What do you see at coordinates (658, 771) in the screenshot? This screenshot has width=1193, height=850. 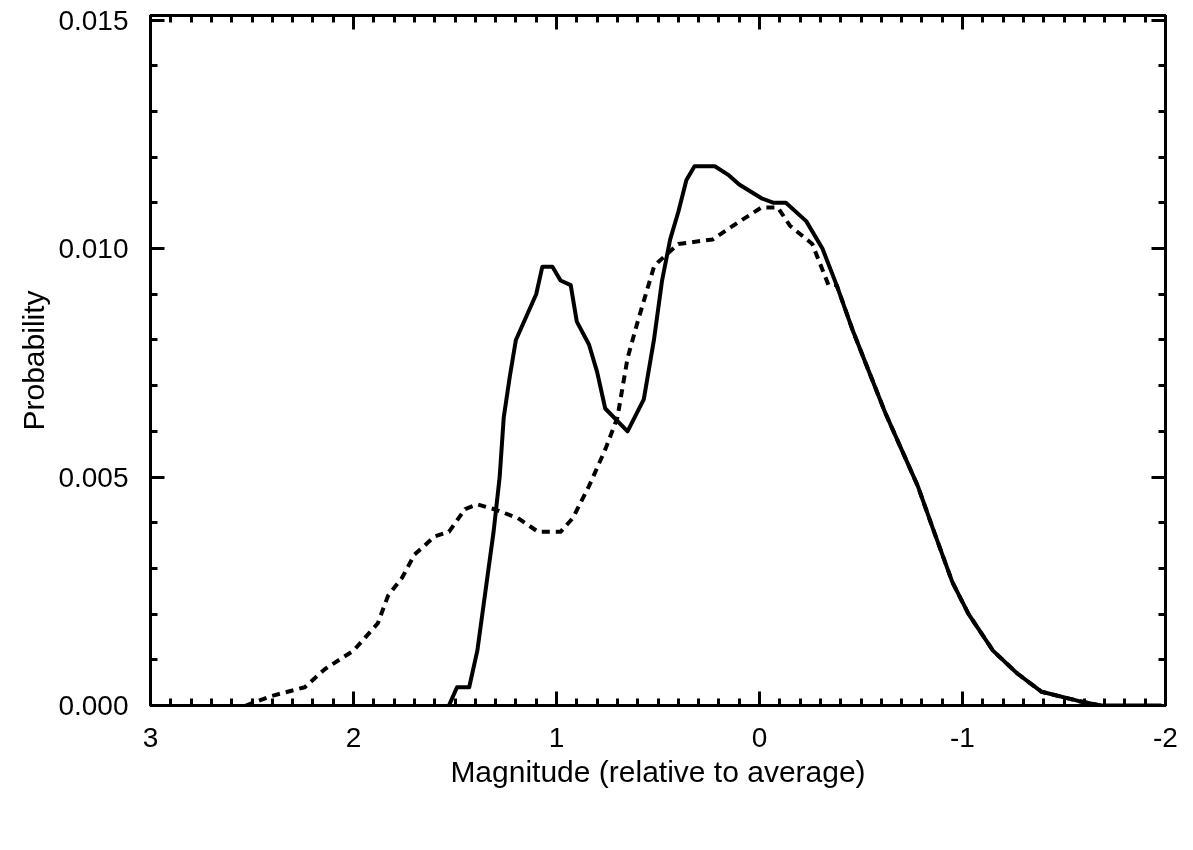 I see `x-axis-title: Magnitude (relative to average)` at bounding box center [658, 771].